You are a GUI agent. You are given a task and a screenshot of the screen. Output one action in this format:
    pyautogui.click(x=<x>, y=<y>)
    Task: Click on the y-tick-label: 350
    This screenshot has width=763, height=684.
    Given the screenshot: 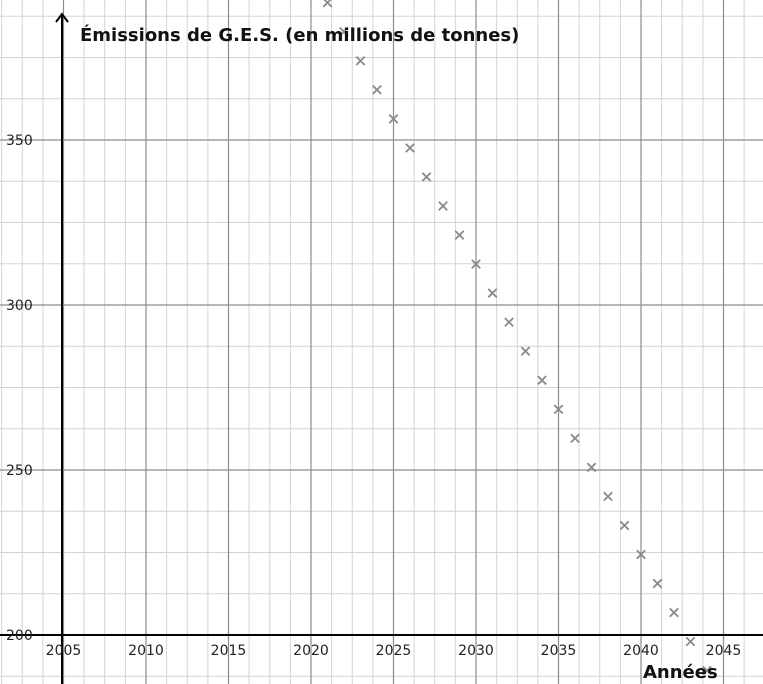 What is the action you would take?
    pyautogui.click(x=19, y=141)
    